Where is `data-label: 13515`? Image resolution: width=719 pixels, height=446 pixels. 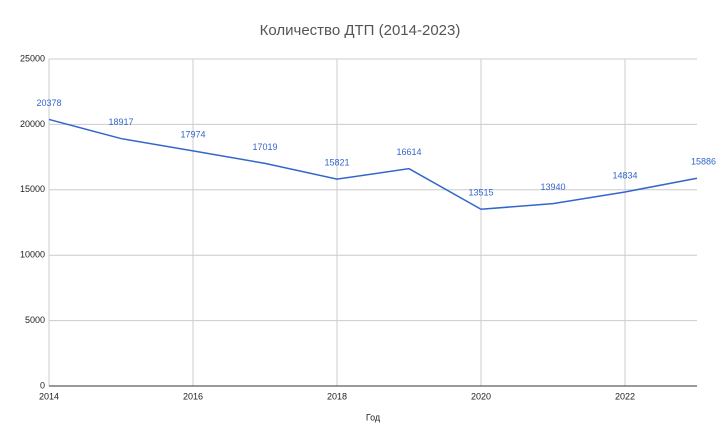
data-label: 13515 is located at coordinates (480, 193).